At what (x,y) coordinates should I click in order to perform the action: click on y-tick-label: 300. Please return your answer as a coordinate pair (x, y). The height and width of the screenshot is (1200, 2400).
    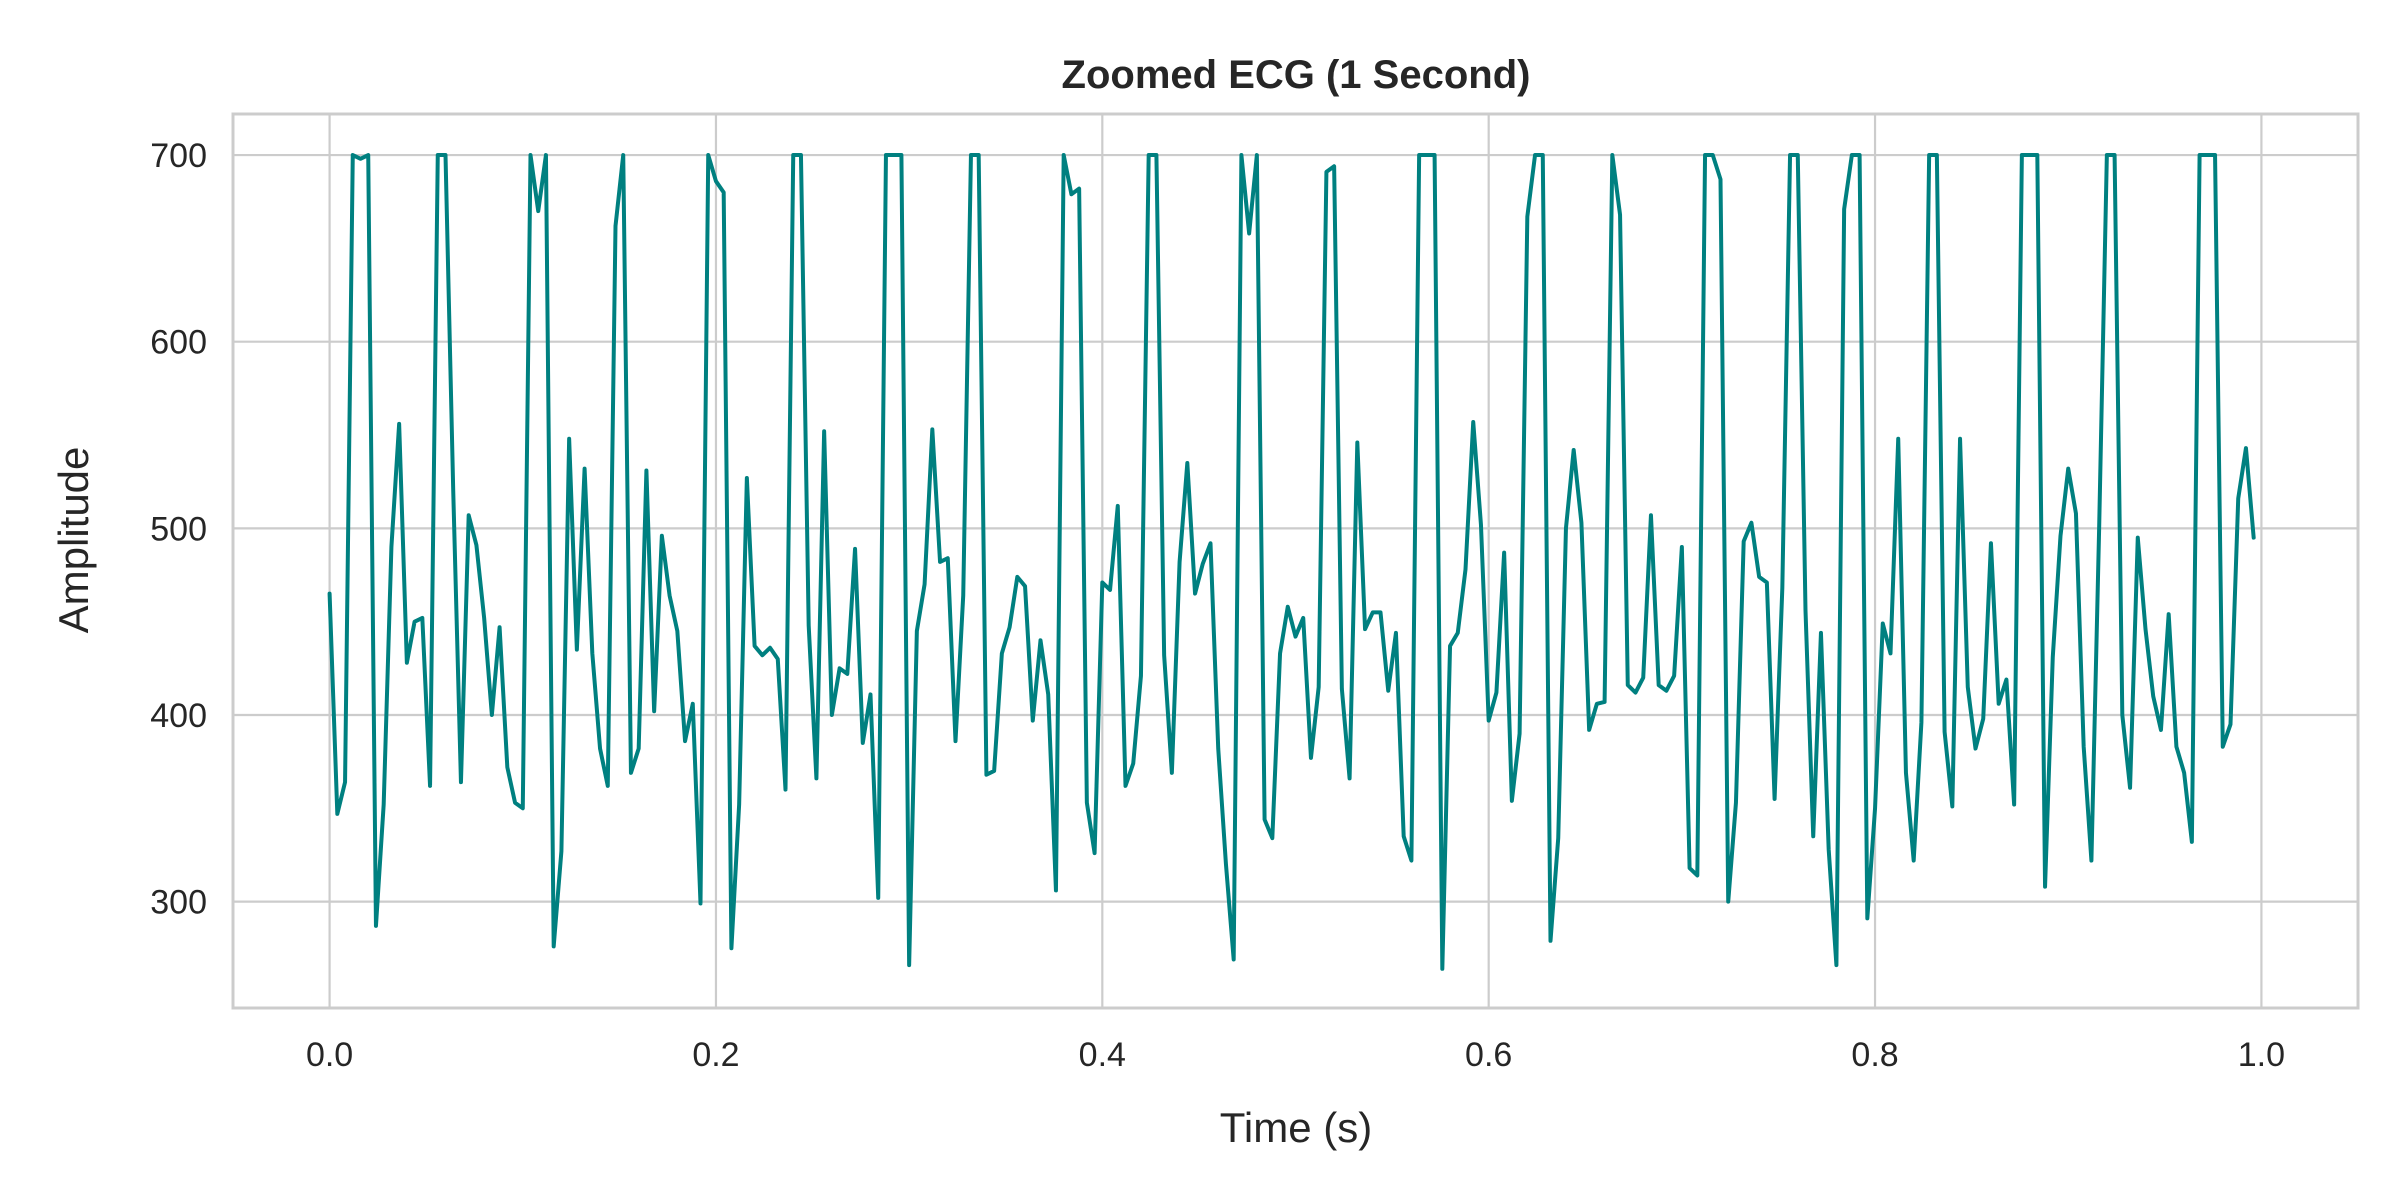
    Looking at the image, I should click on (178, 903).